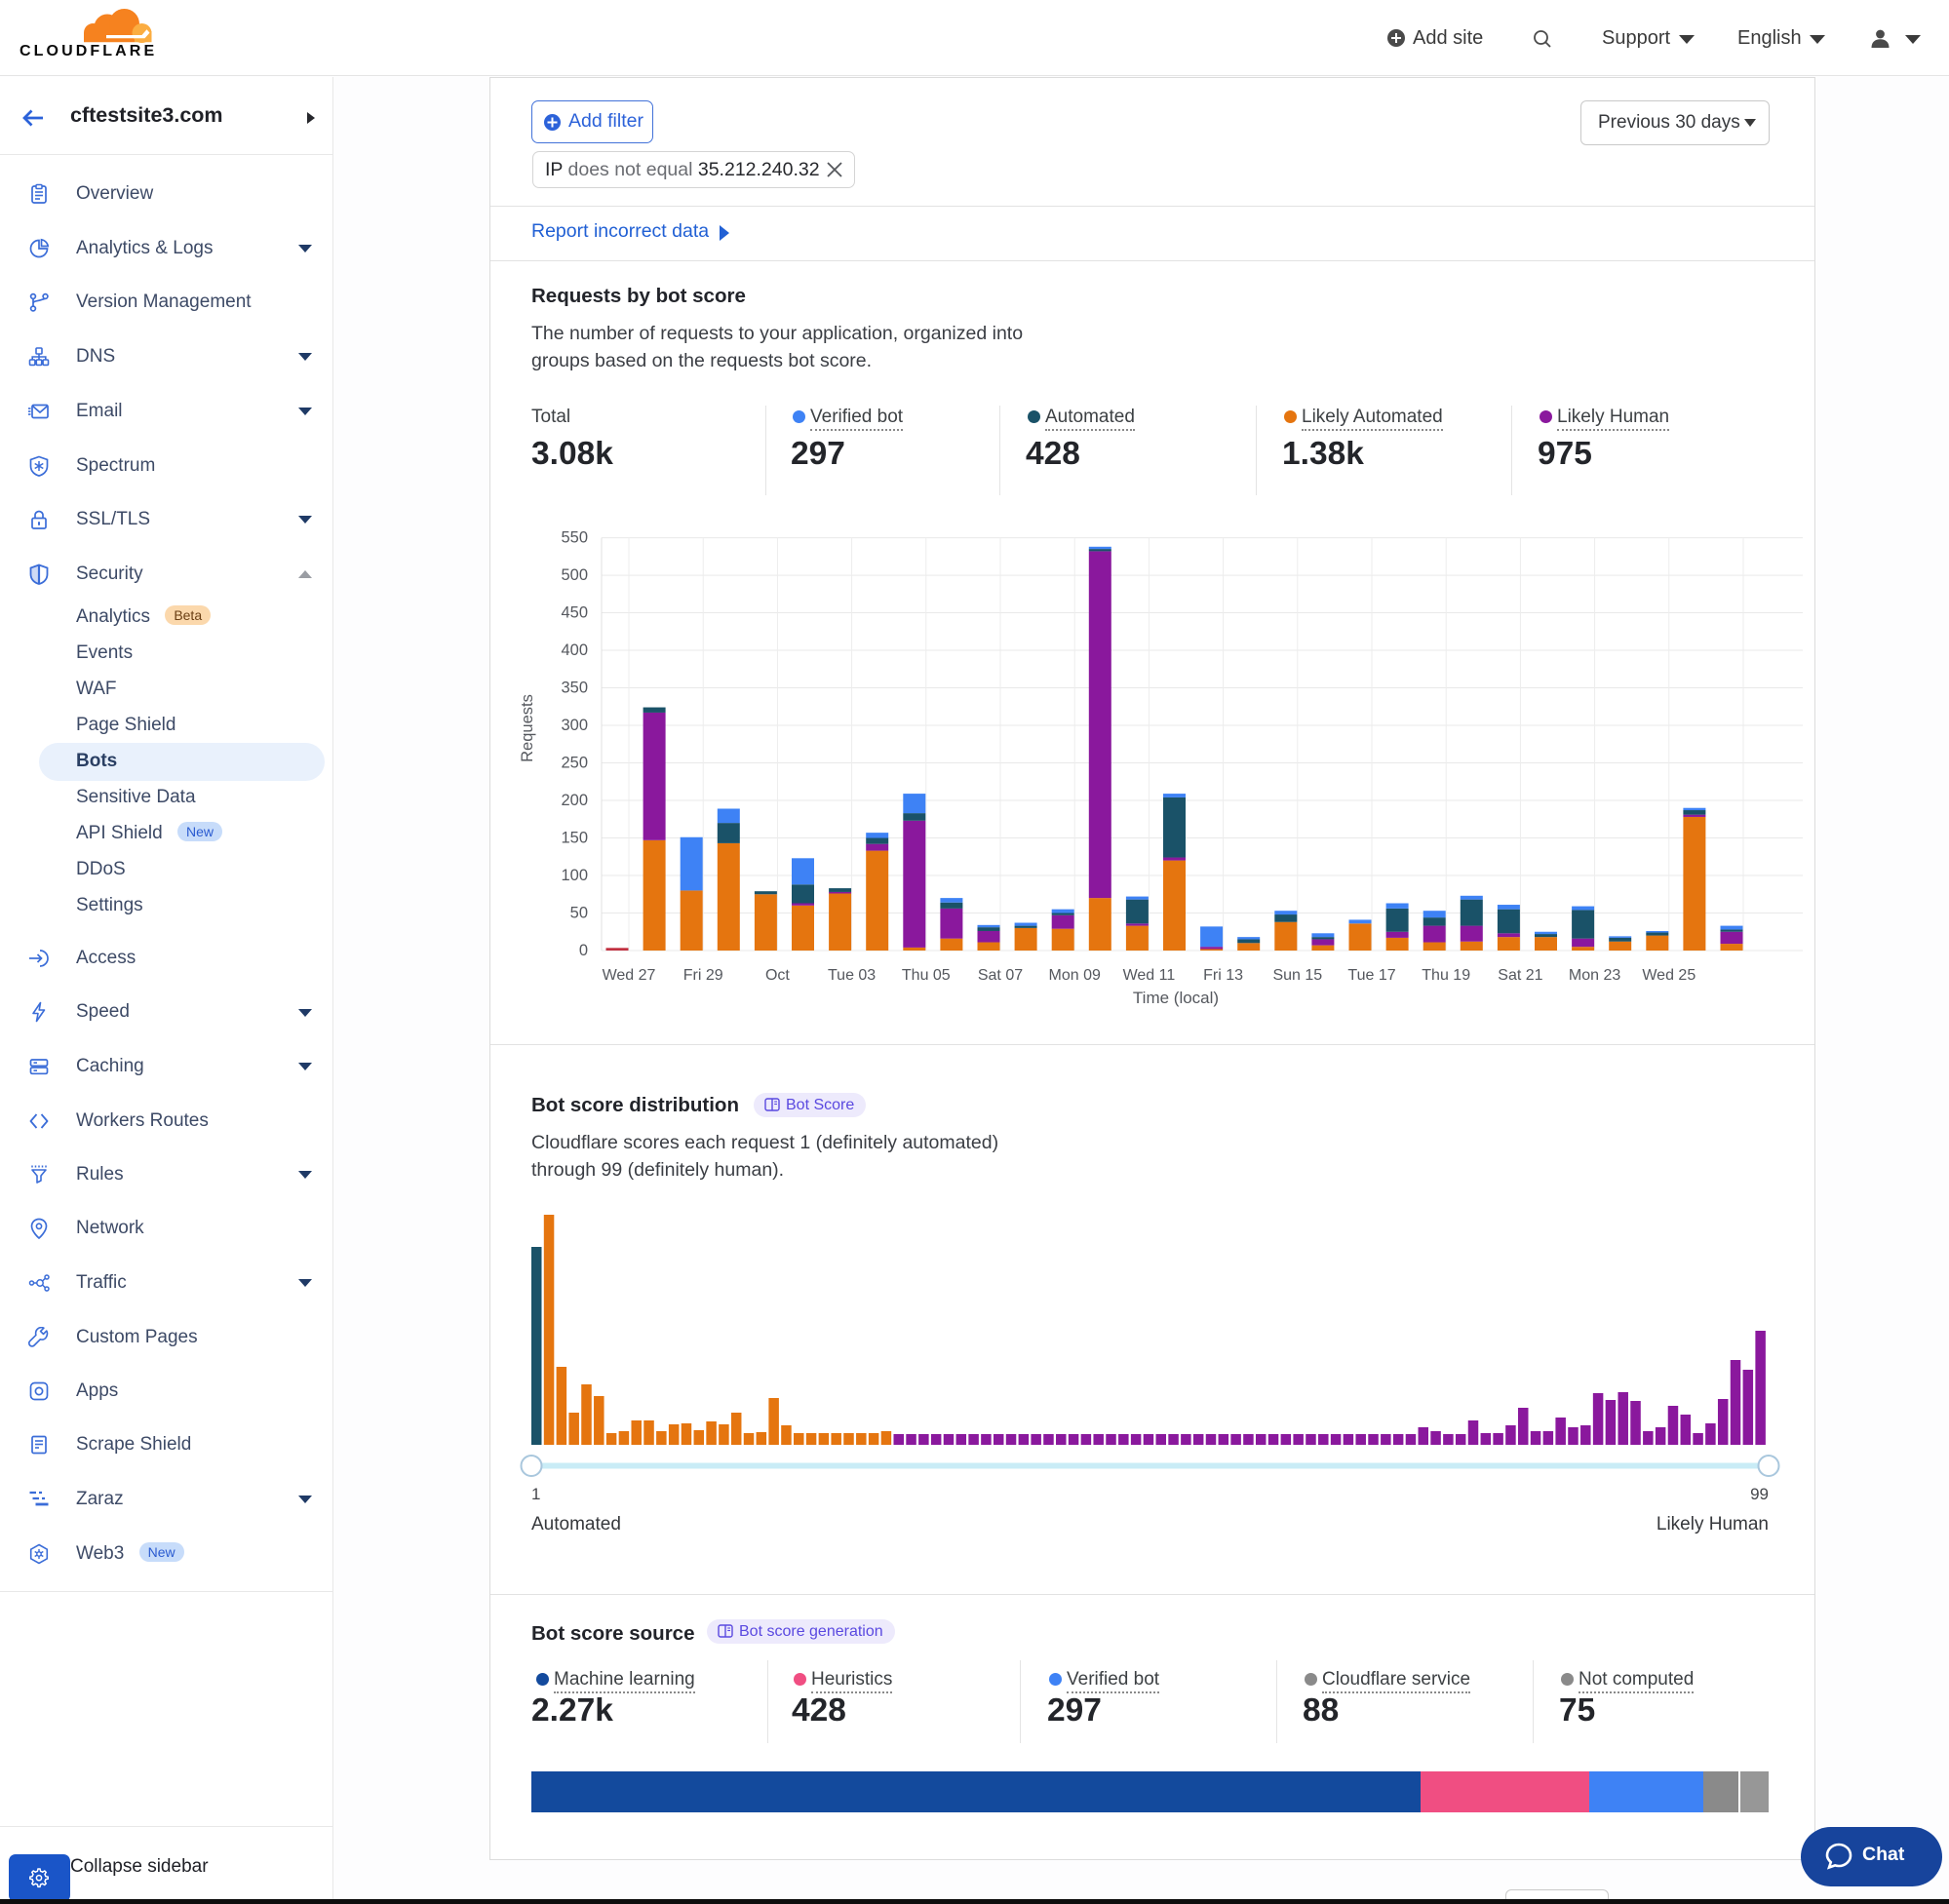  Describe the element at coordinates (574, 875) in the screenshot. I see `svg-text: 100` at that location.